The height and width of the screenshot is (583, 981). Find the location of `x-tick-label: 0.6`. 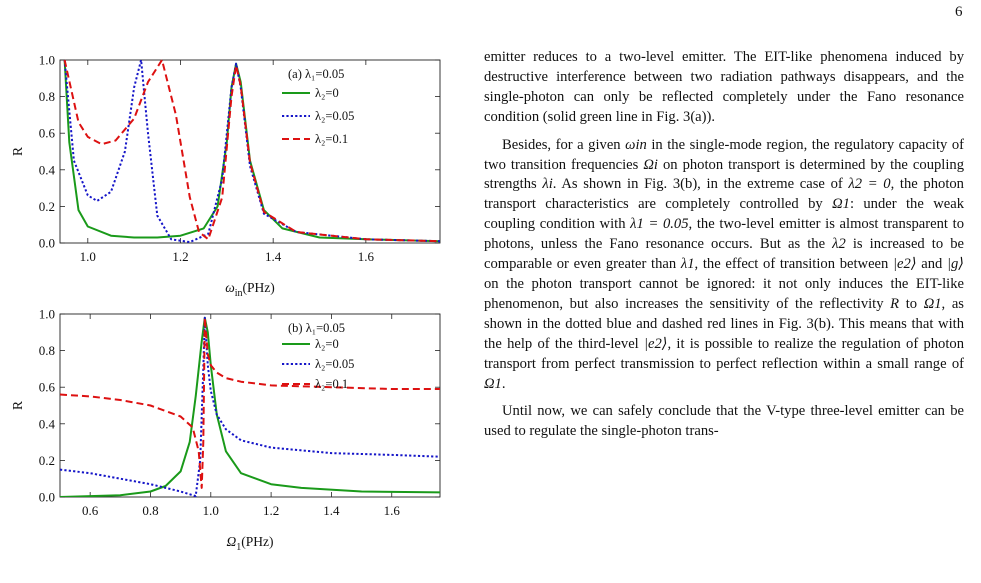

x-tick-label: 0.6 is located at coordinates (90, 510).